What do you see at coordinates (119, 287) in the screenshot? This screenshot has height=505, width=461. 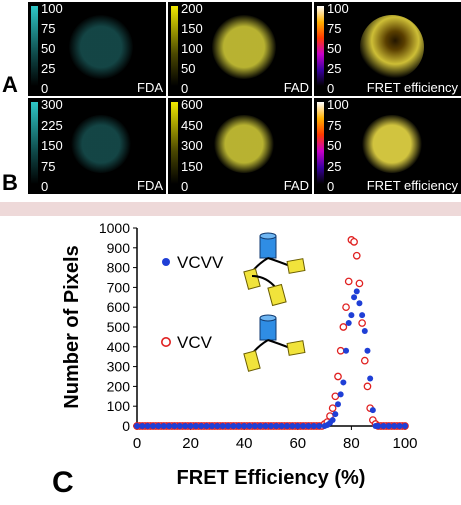 I see `y-tick-label: 700` at bounding box center [119, 287].